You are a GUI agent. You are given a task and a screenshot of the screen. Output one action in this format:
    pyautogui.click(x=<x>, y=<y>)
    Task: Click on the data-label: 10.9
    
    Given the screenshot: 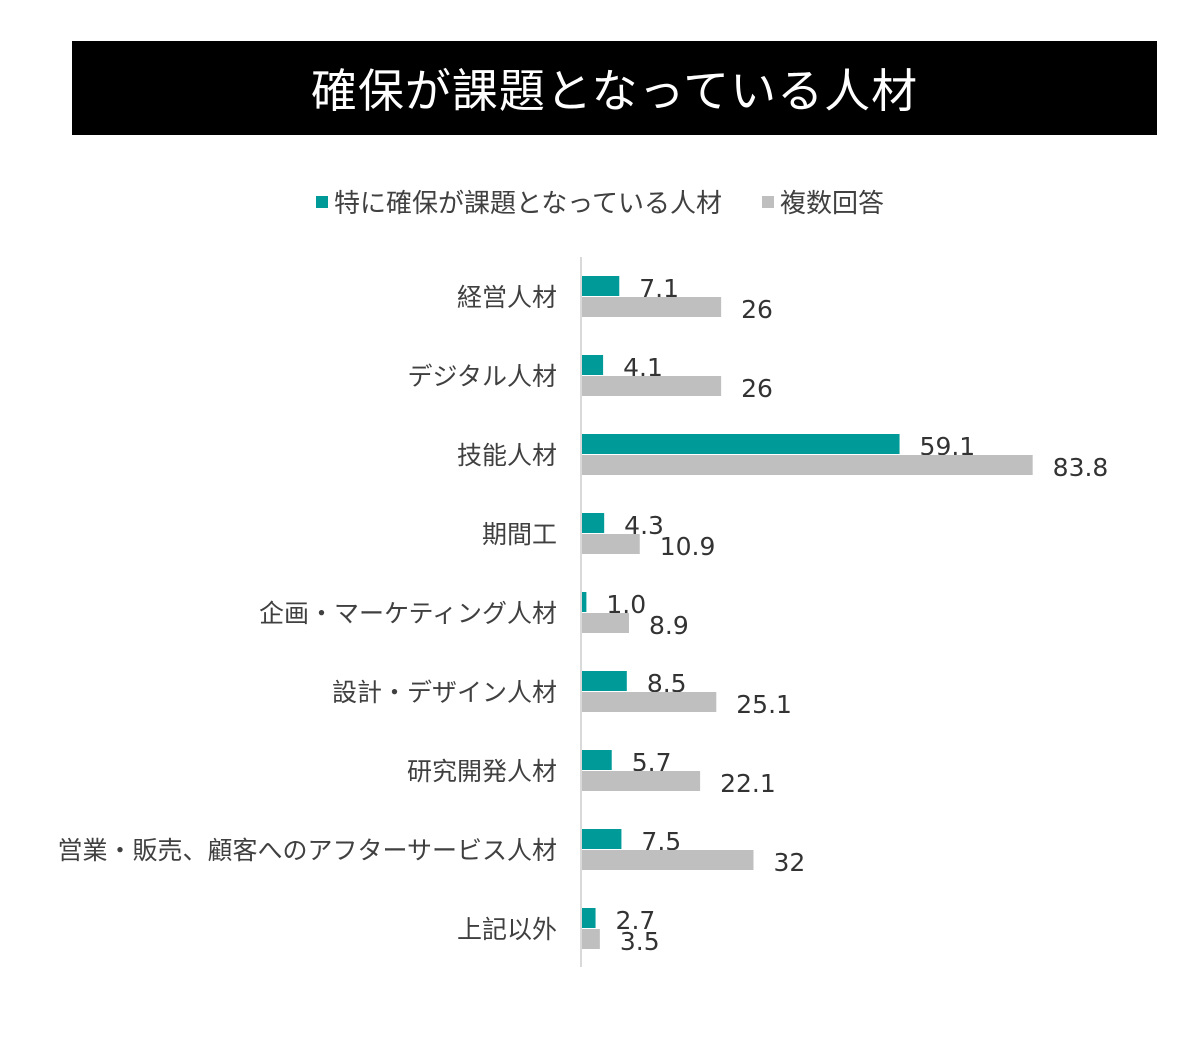 What is the action you would take?
    pyautogui.click(x=688, y=546)
    